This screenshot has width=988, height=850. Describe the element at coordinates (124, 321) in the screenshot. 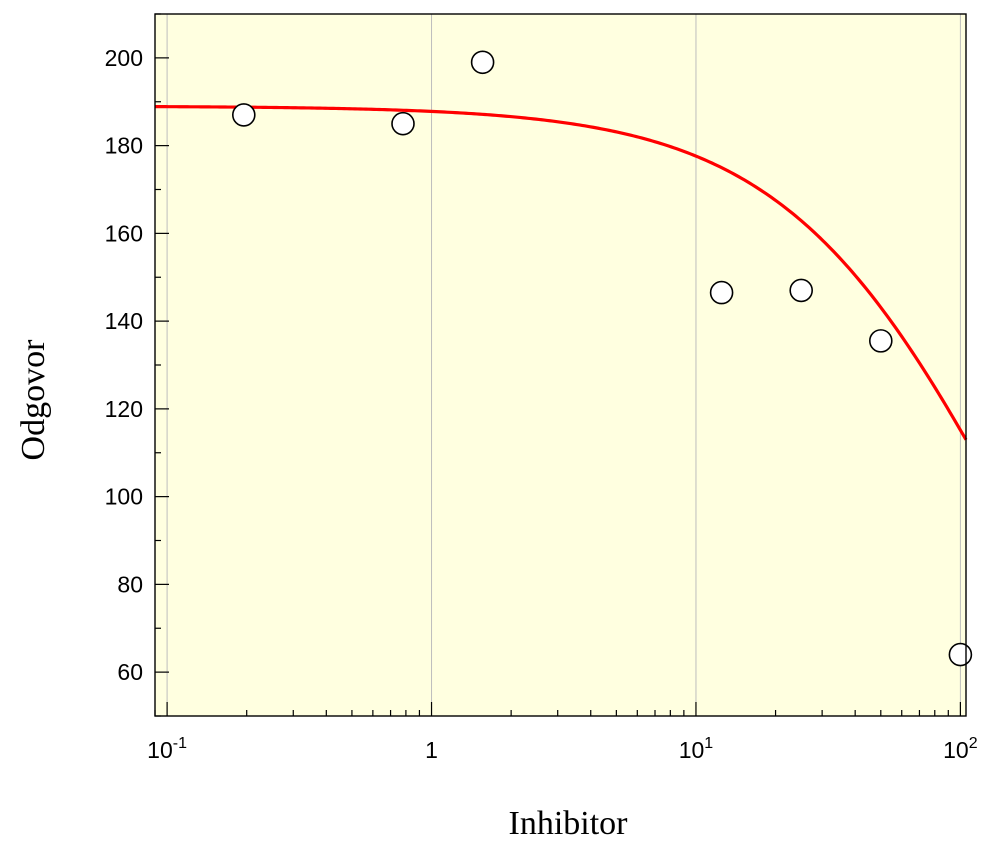

I see `y-tick-label: 140` at that location.